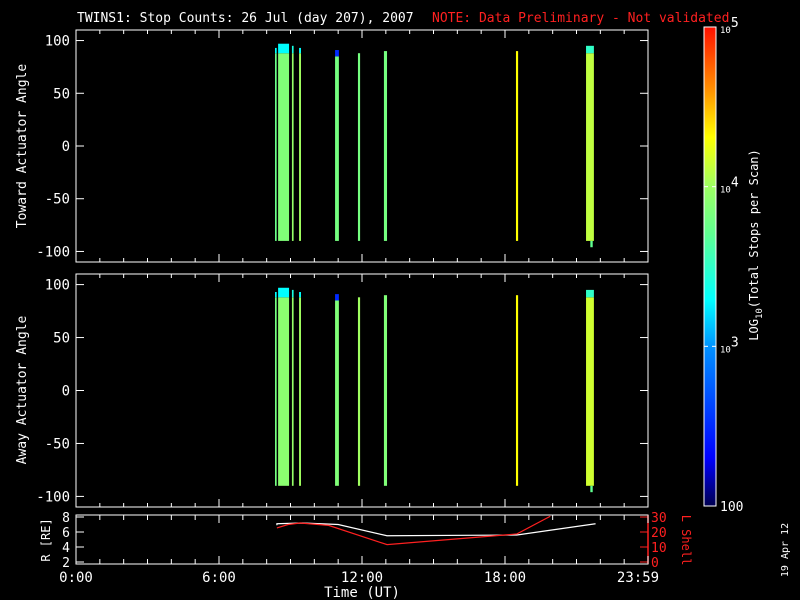  What do you see at coordinates (638, 578) in the screenshot?
I see `x-tick-label: 23:59` at bounding box center [638, 578].